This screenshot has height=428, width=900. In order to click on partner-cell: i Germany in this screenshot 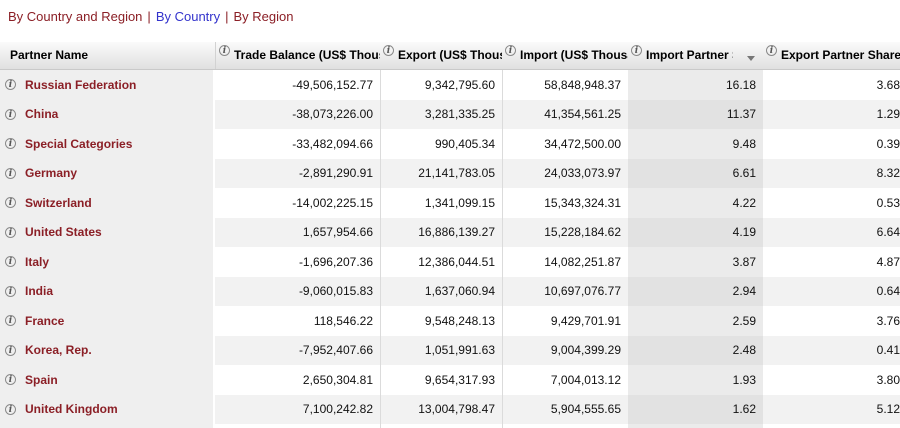, I will do `click(107, 173)`.